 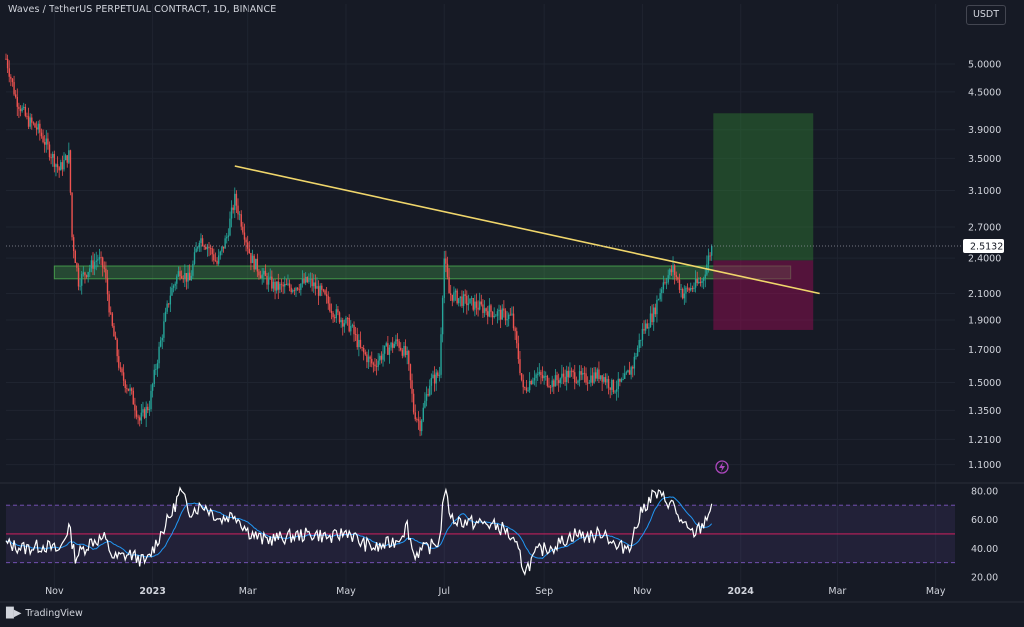 I want to click on last-price-label: 2.5132, so click(x=986, y=246).